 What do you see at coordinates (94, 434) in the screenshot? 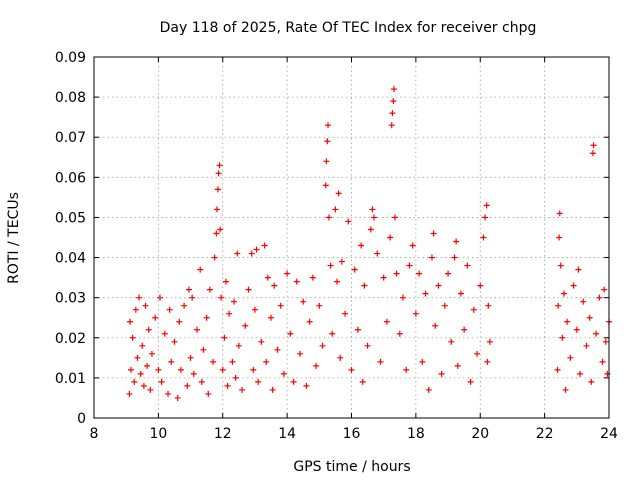
I see `x-tick-label: 8` at bounding box center [94, 434].